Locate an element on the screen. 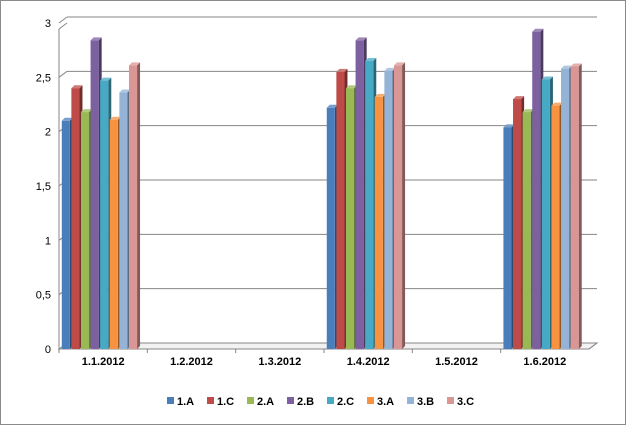 Image resolution: width=626 pixels, height=426 pixels. legend-item: 1.A is located at coordinates (180, 402).